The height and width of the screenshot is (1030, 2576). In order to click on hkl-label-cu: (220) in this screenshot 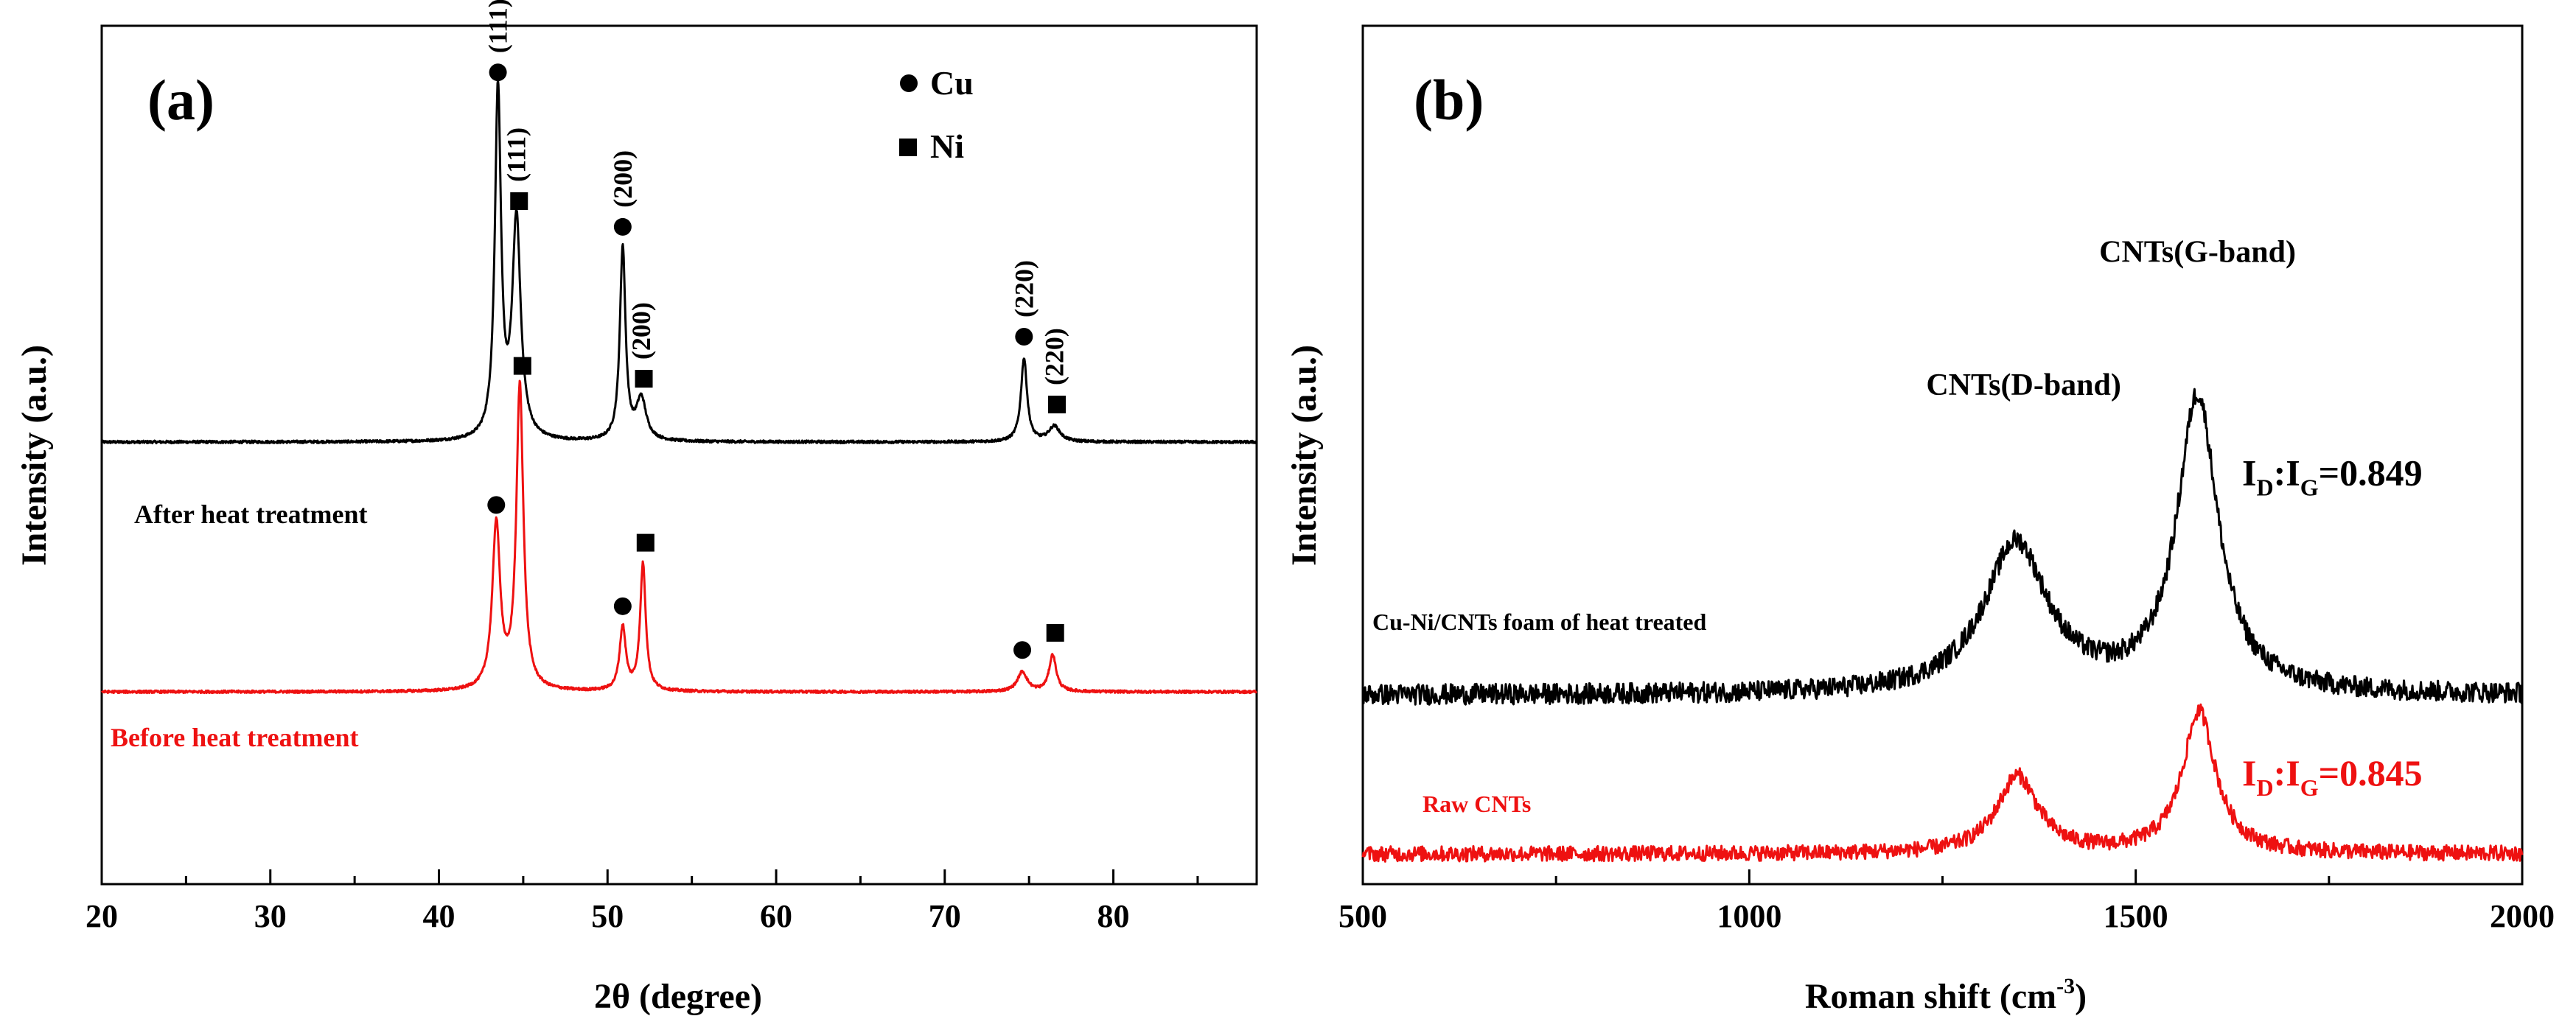, I will do `click(1024, 289)`.